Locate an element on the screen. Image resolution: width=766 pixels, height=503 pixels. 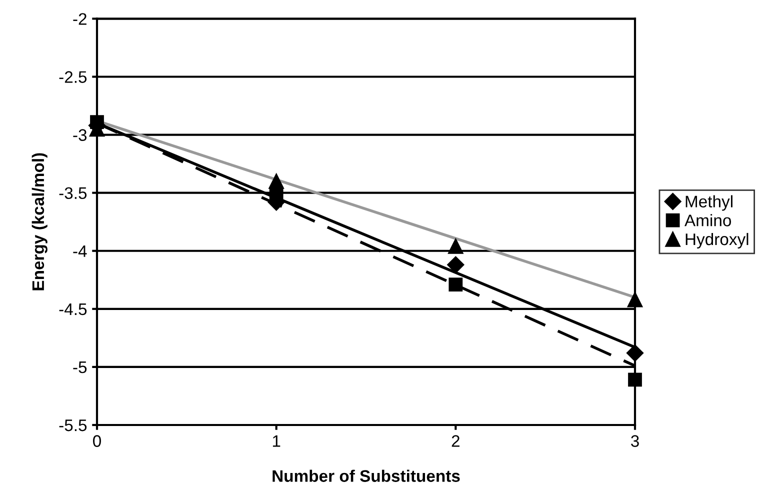
x-tick-label: 2 is located at coordinates (456, 441).